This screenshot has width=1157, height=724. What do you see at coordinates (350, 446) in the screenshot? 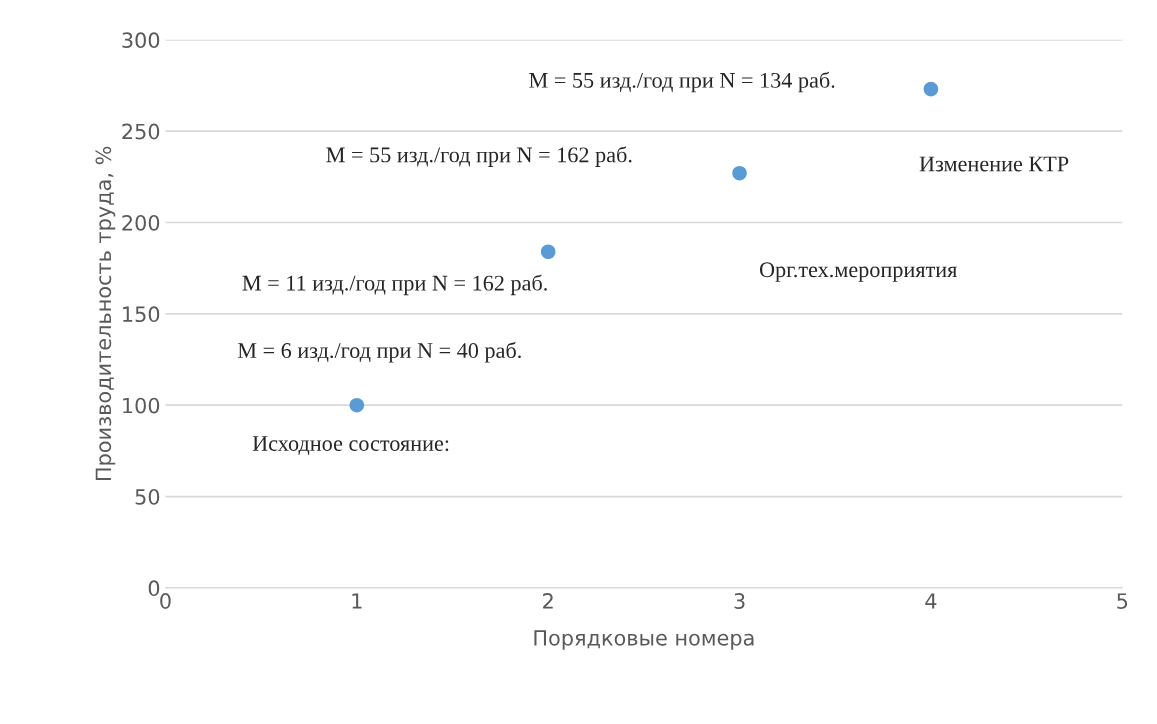
I see `annotation: Исходное состояние:` at bounding box center [350, 446].